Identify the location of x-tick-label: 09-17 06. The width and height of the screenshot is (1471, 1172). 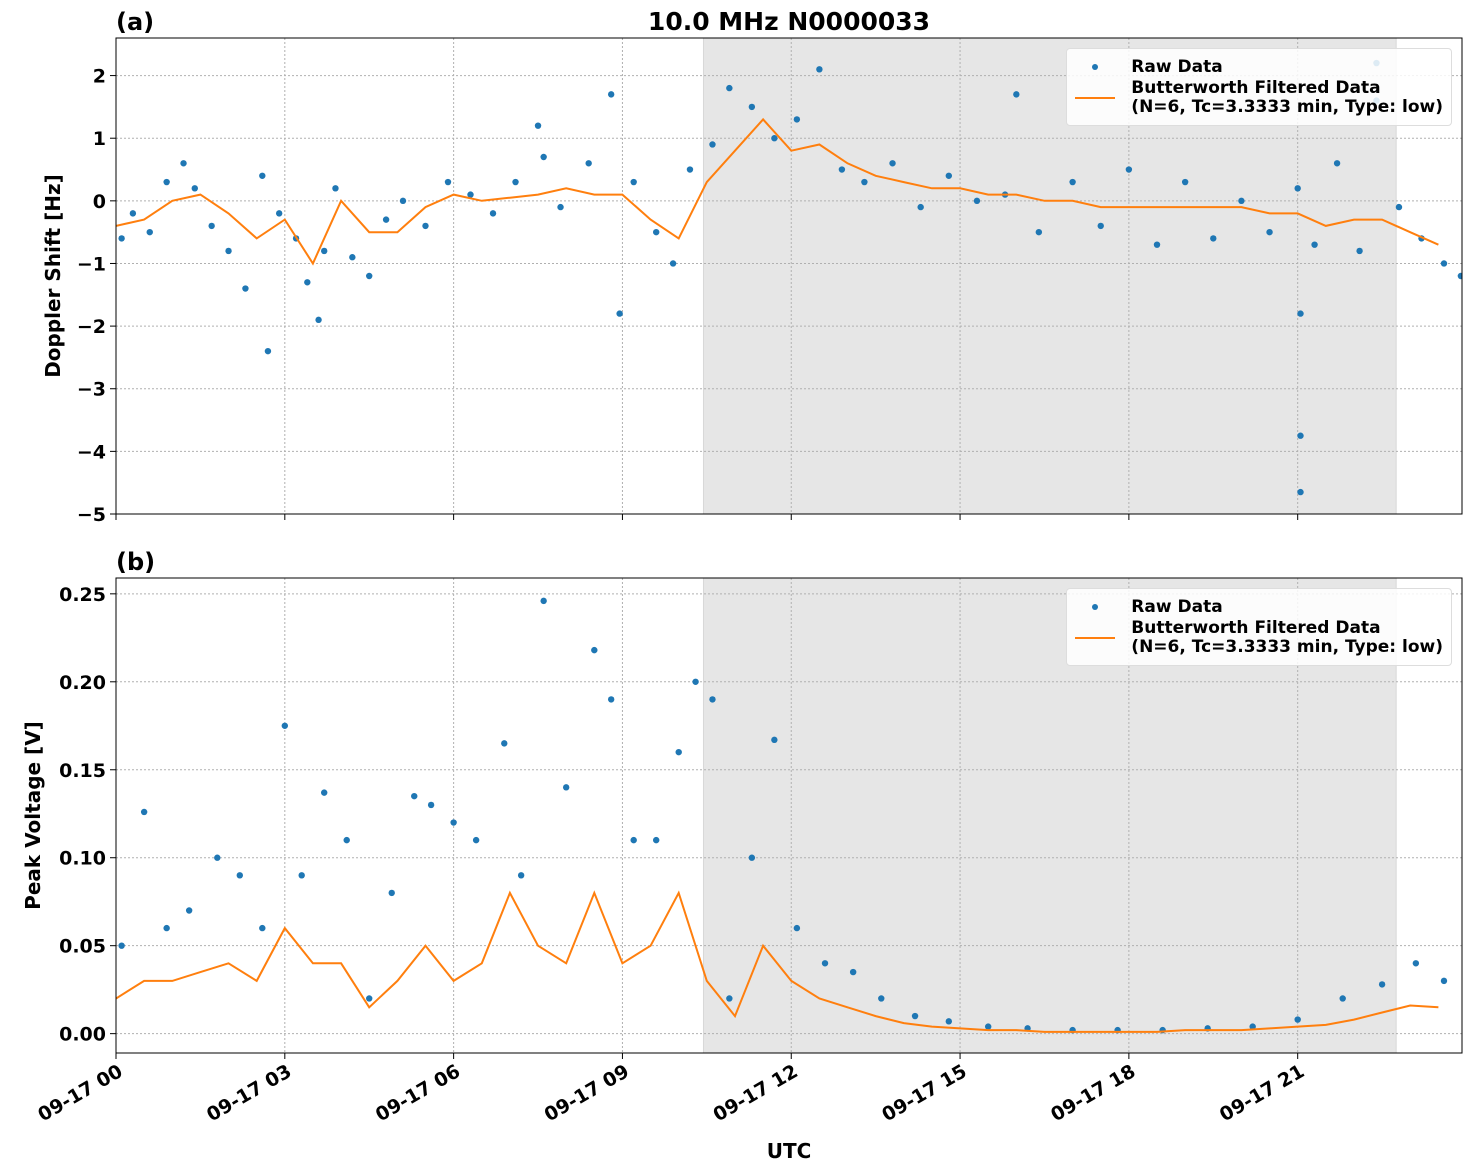
(418, 1093).